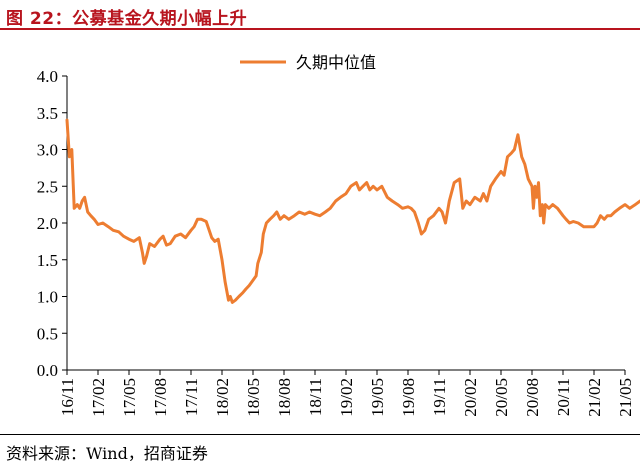 This screenshot has width=640, height=468. What do you see at coordinates (315, 397) in the screenshot?
I see `x-tick-label: 18/11` at bounding box center [315, 397].